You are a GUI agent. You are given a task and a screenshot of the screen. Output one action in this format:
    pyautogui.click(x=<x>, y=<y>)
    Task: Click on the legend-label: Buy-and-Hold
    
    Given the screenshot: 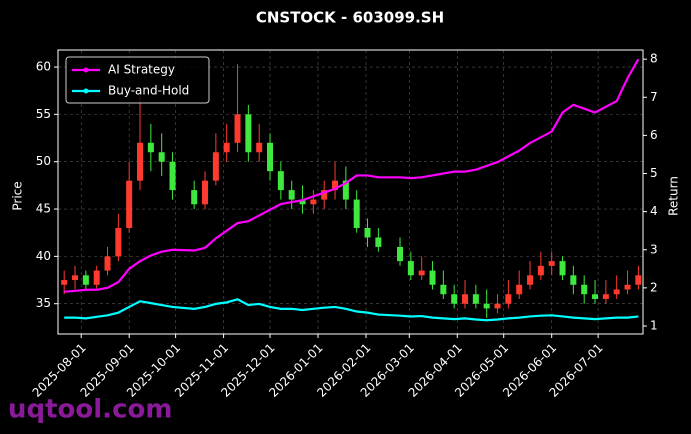 What is the action you would take?
    pyautogui.click(x=148, y=91)
    